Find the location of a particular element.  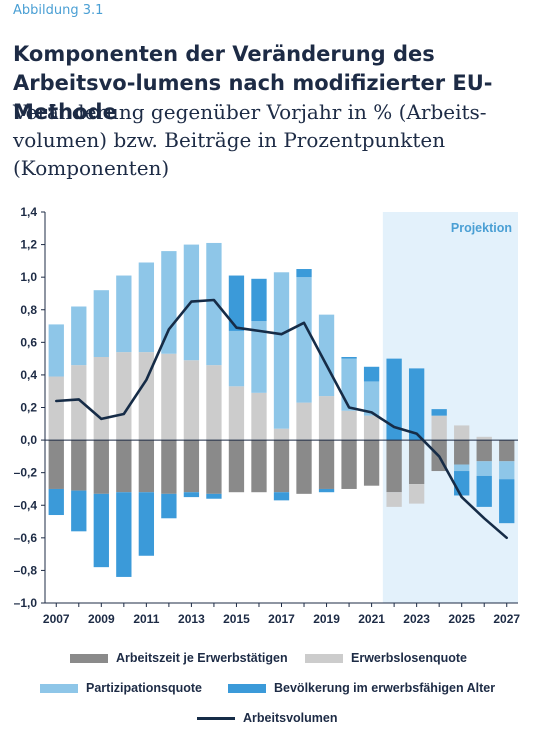

bar-partizipation-2017 is located at coordinates (281, 350).